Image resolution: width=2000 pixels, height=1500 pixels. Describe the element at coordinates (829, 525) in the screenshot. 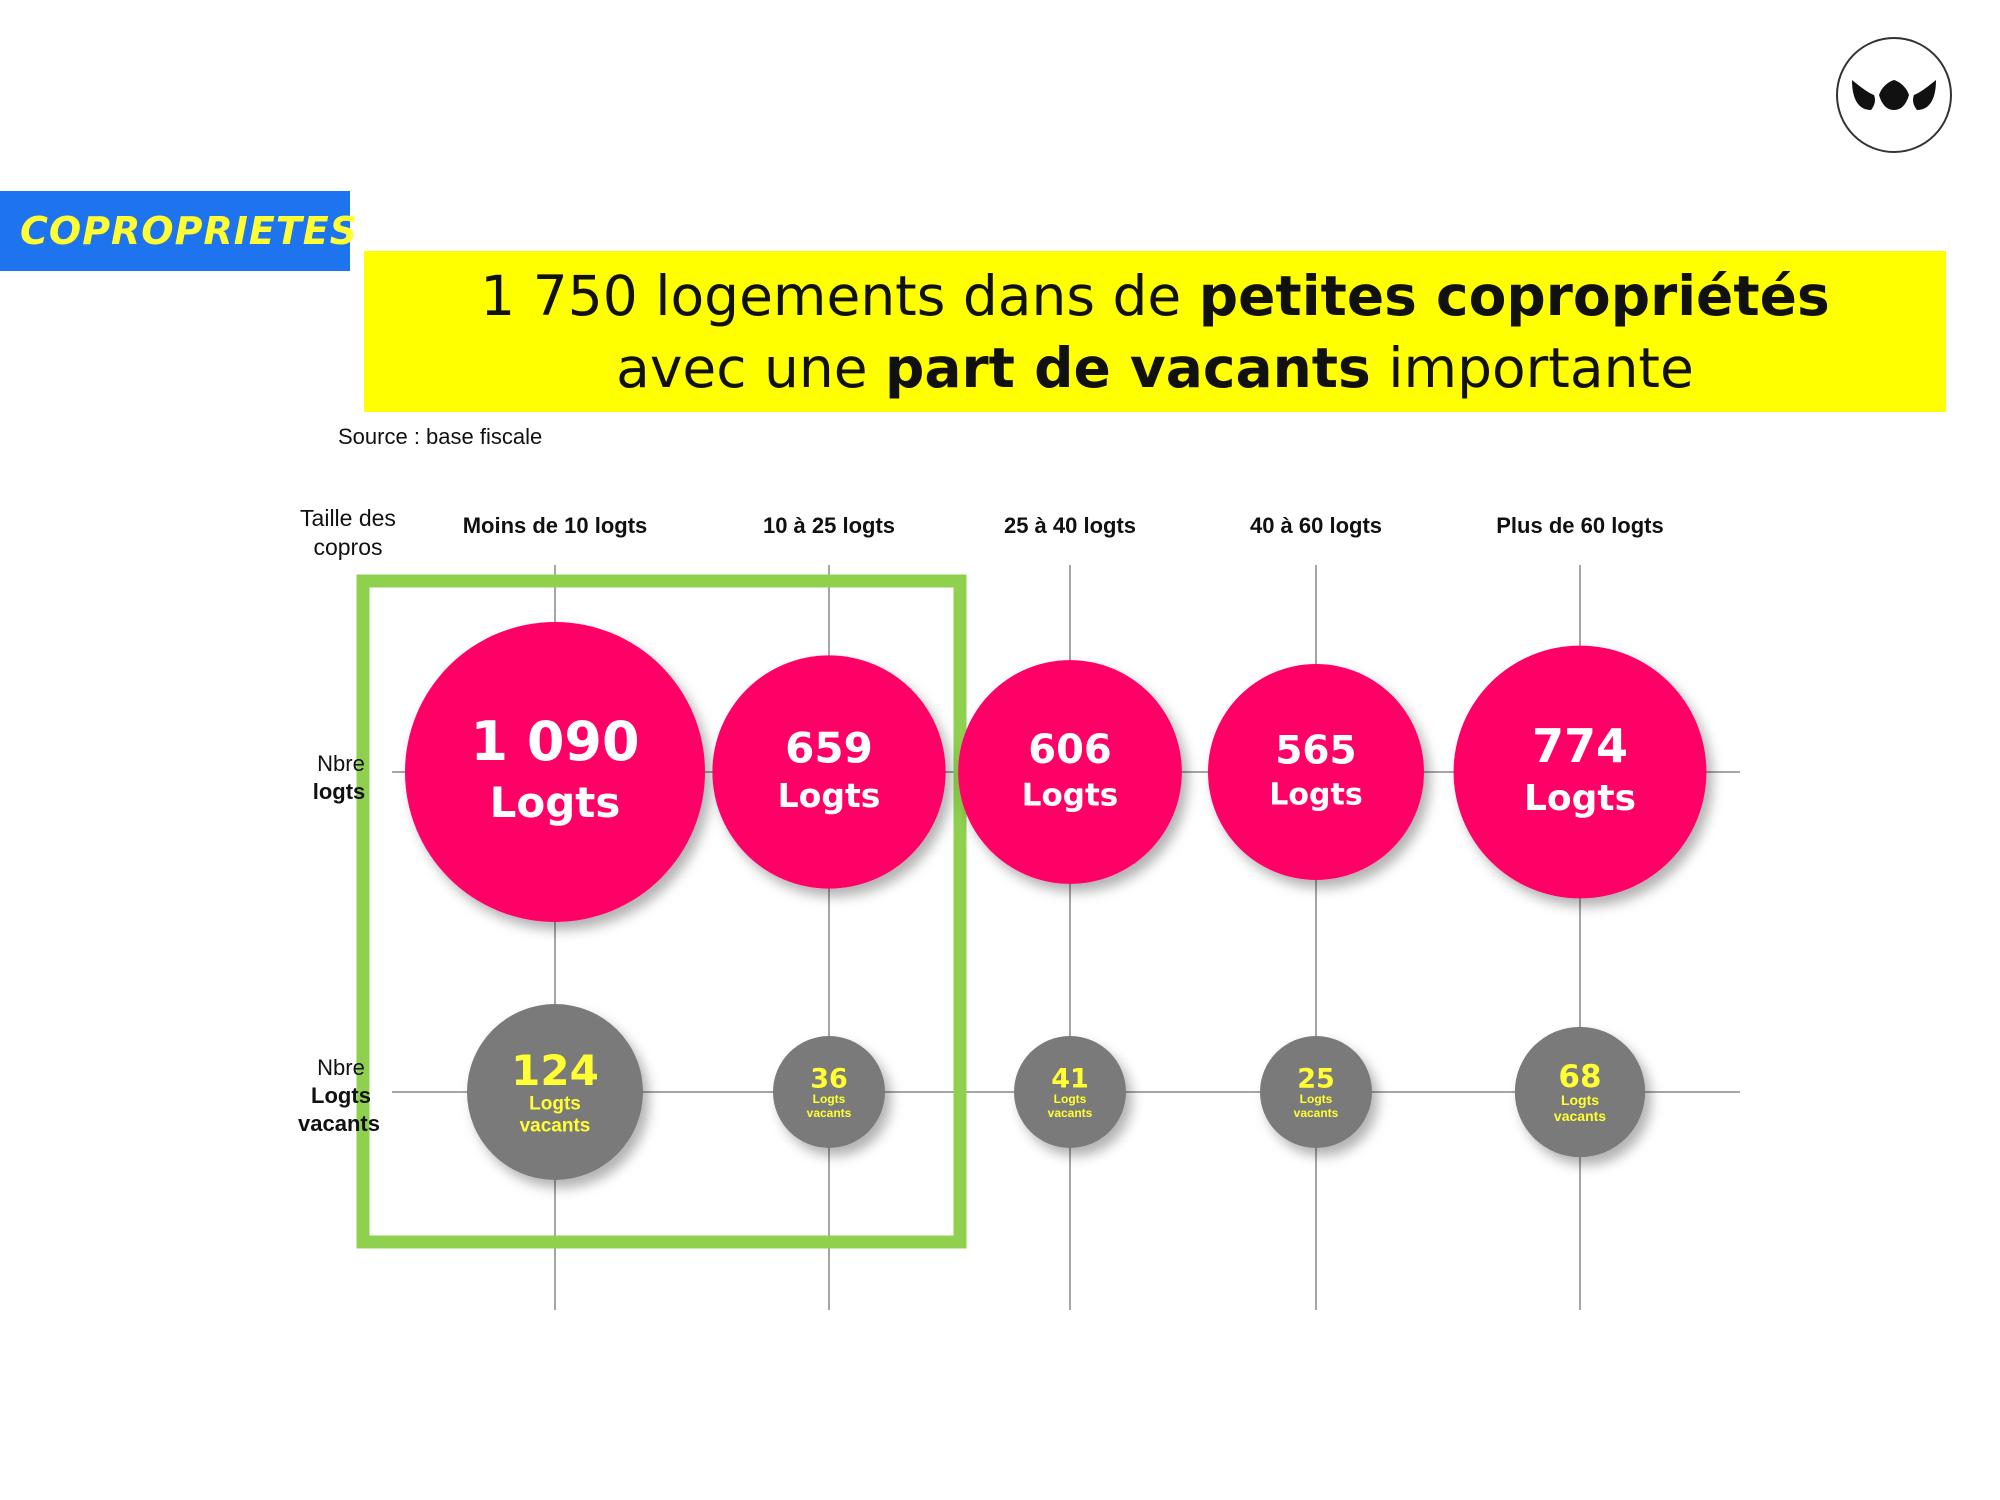

I see `category-header: 10 à 25 logts` at that location.